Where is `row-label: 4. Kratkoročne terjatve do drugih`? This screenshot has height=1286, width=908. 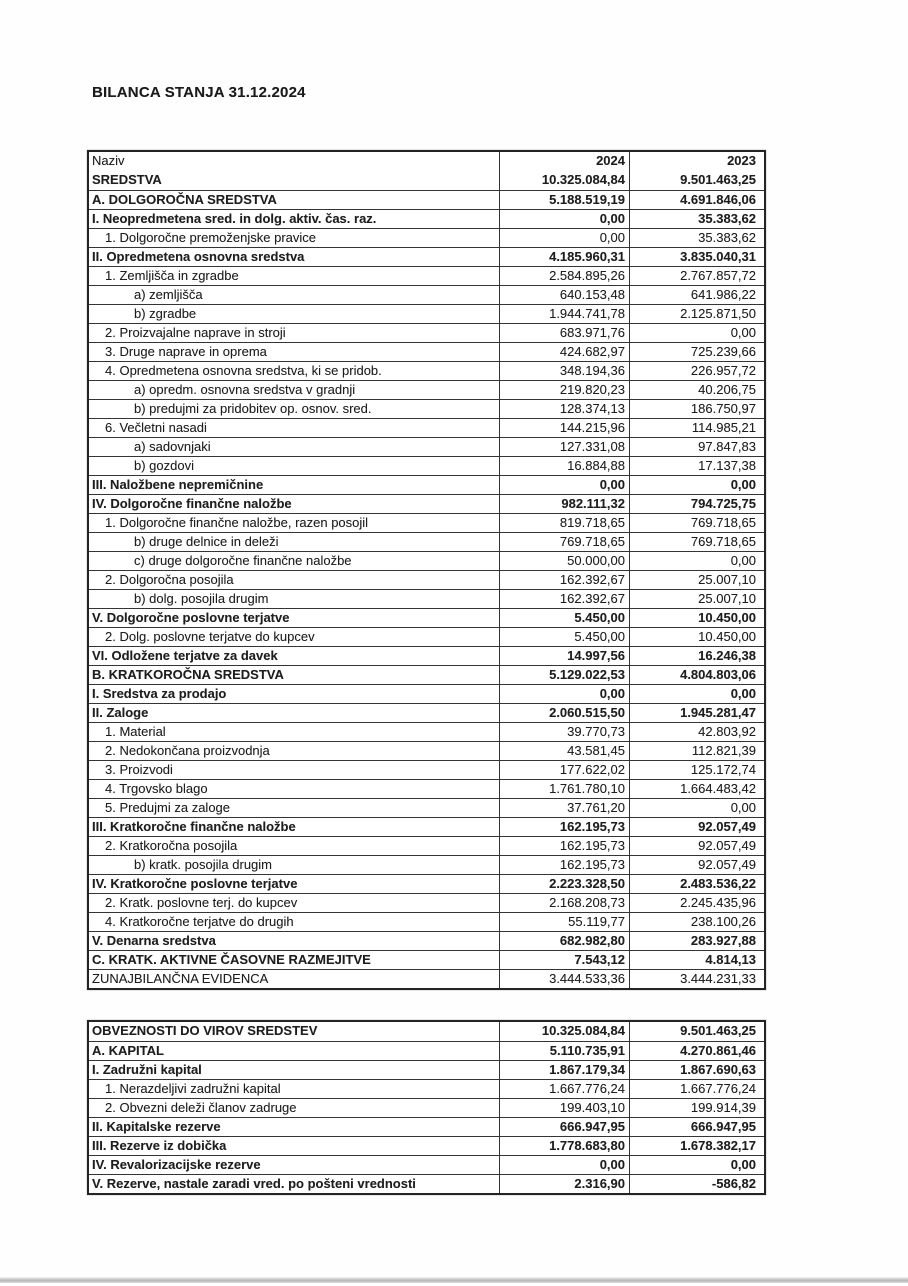
row-label: 4. Kratkoročne terjatve do drugih is located at coordinates (199, 921).